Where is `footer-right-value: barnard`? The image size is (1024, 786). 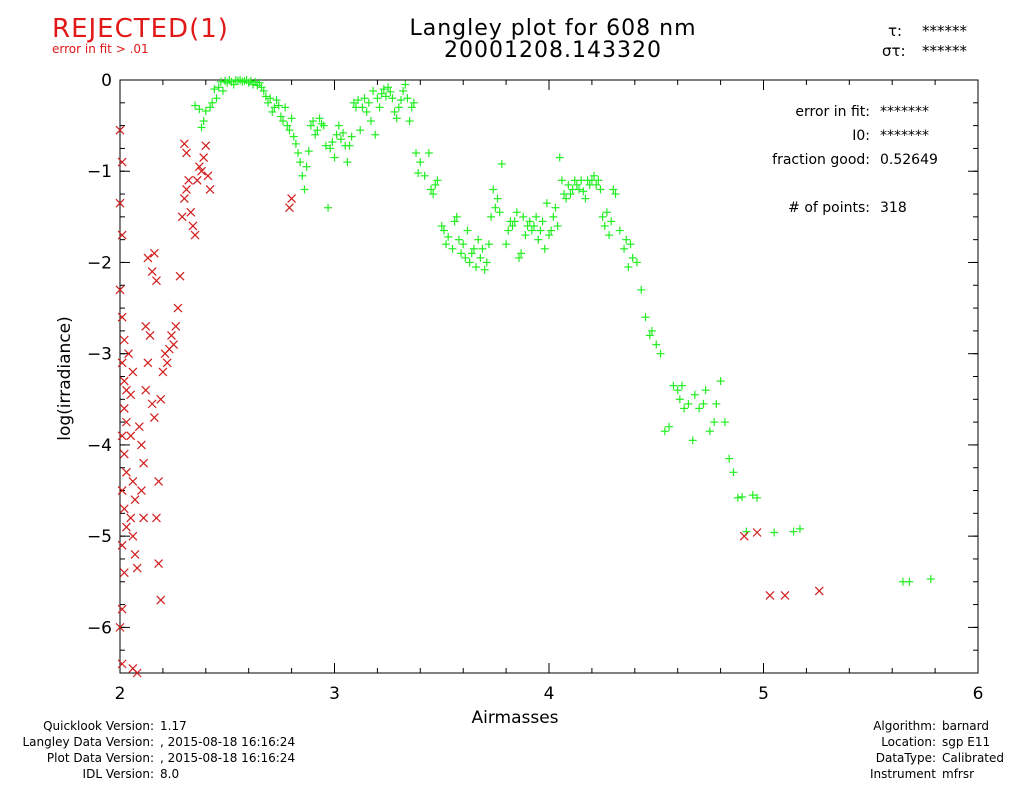 footer-right-value: barnard is located at coordinates (965, 726).